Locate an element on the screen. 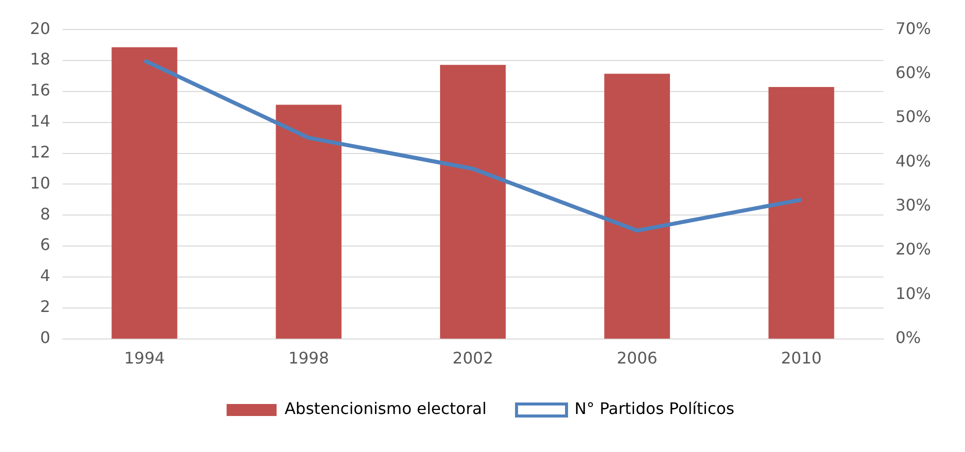  legend-label: Abstencionismo electoral is located at coordinates (385, 408).